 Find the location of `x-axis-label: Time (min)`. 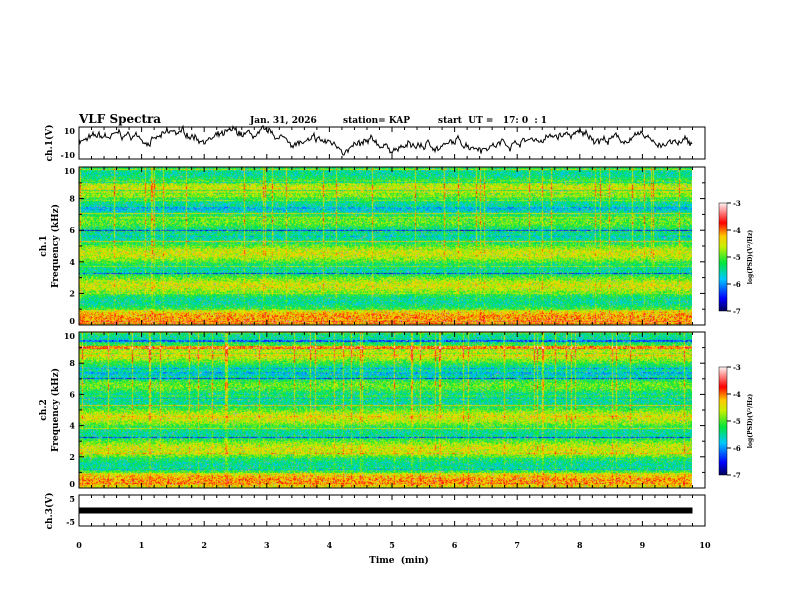

x-axis-label: Time (min) is located at coordinates (399, 560).